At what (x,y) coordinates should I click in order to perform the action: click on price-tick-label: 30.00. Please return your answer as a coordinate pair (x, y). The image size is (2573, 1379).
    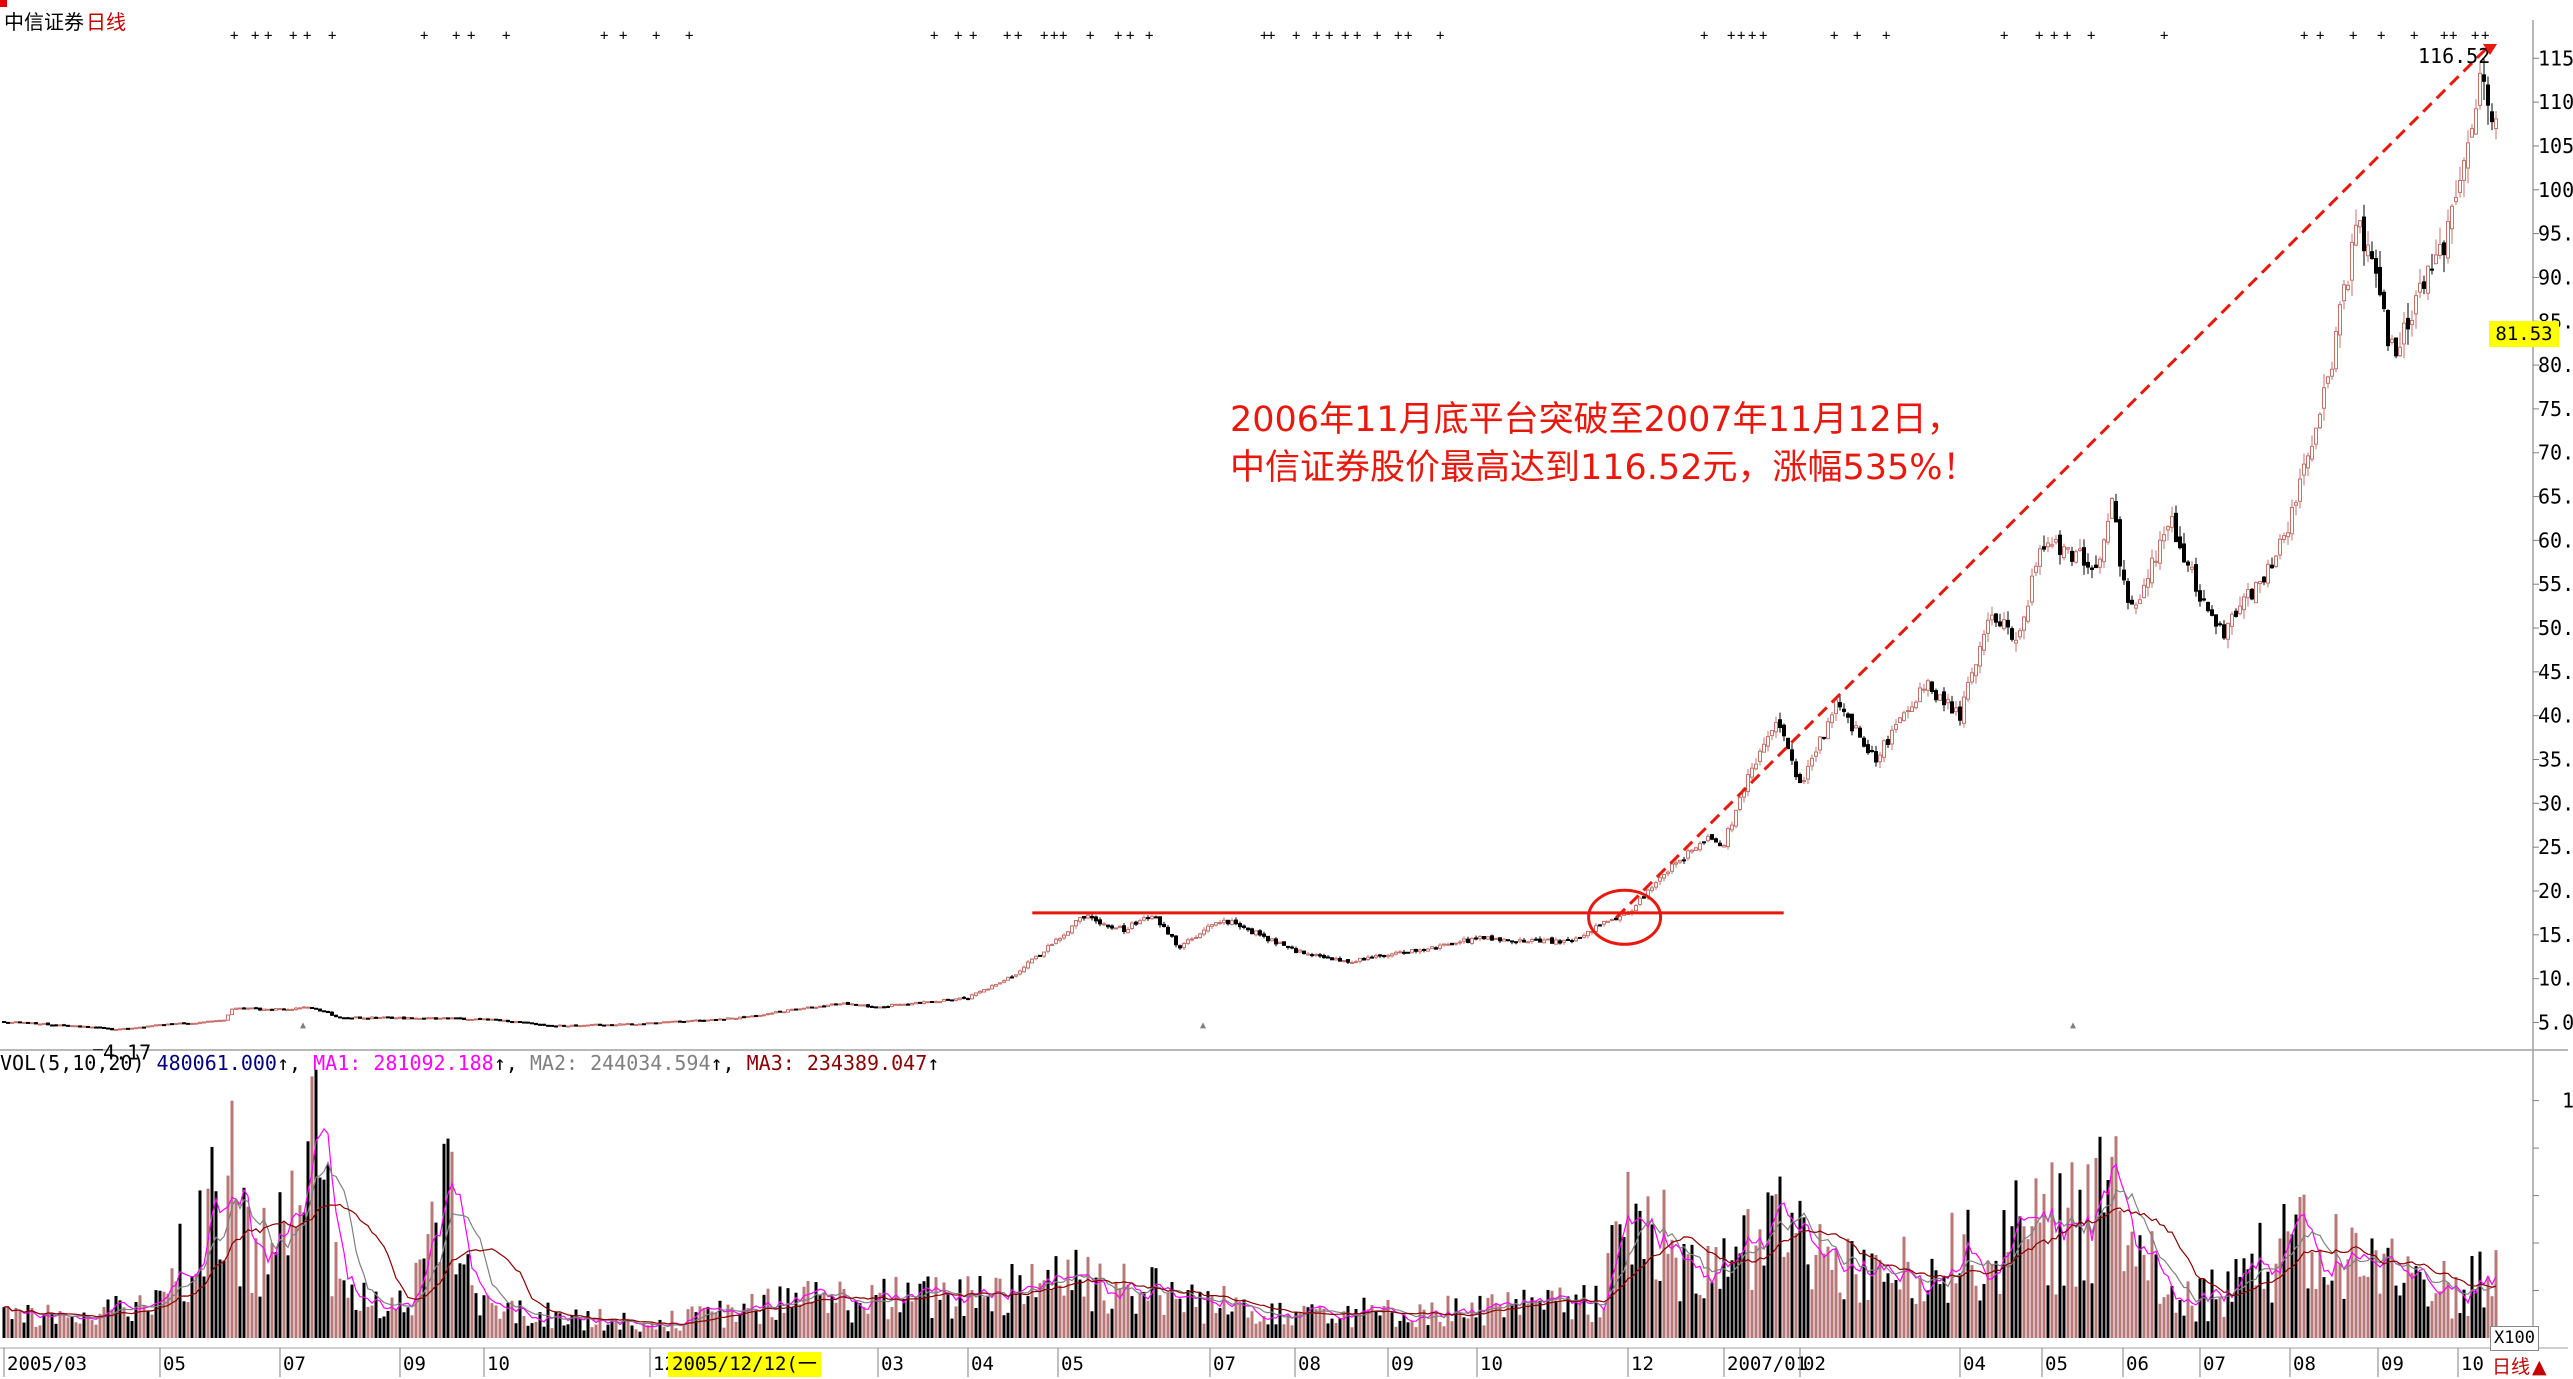
    Looking at the image, I should click on (2555, 803).